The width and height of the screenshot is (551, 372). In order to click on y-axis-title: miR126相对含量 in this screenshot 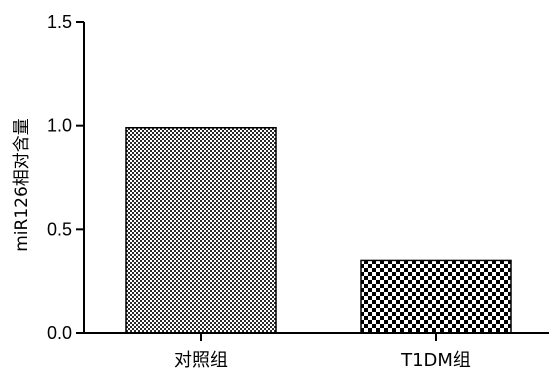, I will do `click(22, 185)`.